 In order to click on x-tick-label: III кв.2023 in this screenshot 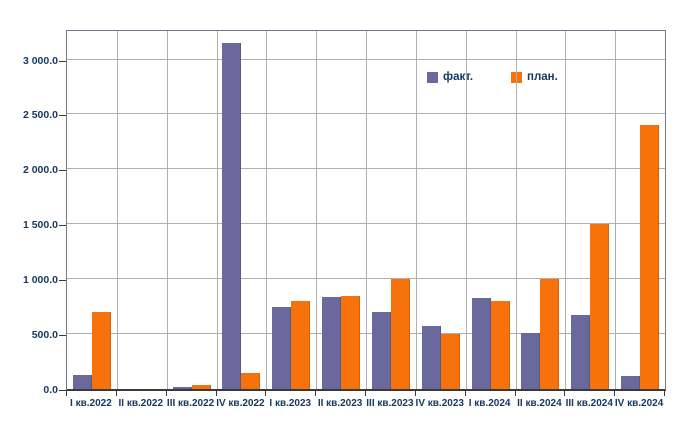, I will do `click(390, 403)`.